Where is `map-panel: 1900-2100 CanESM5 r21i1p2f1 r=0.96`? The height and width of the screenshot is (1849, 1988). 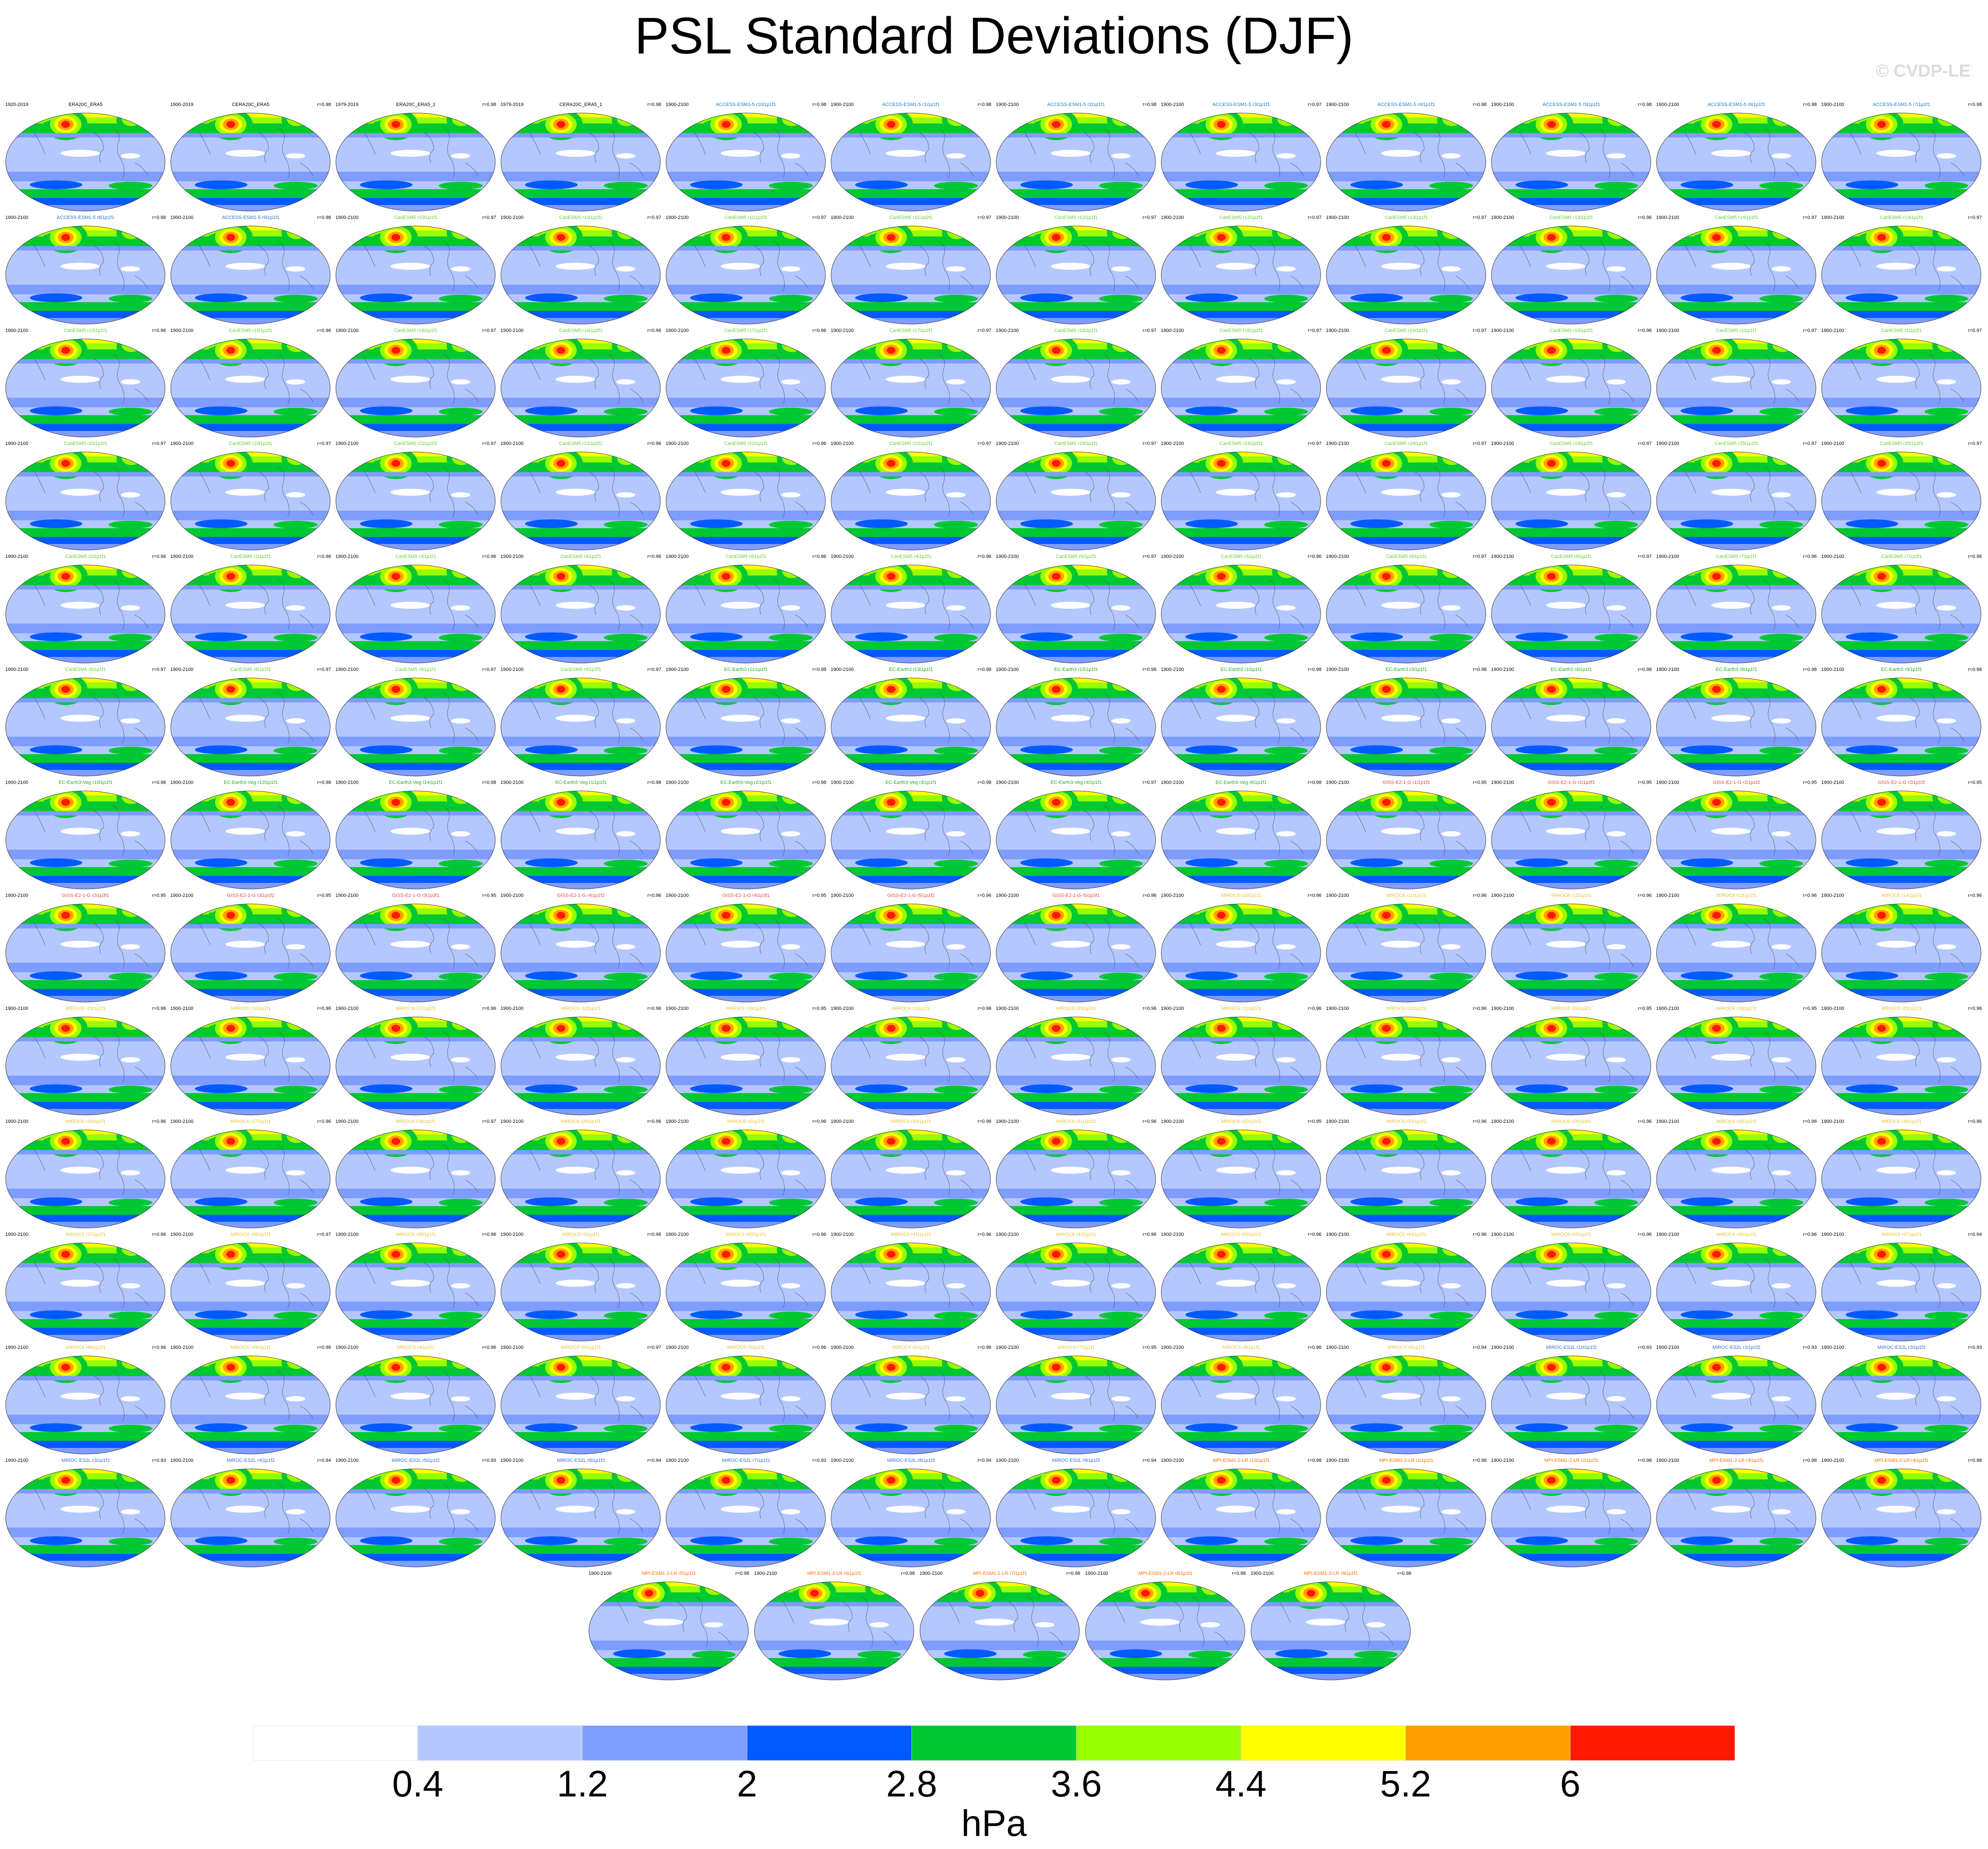
map-panel: 1900-2100 CanESM5 r21i1p2f1 r=0.96 is located at coordinates (581, 497).